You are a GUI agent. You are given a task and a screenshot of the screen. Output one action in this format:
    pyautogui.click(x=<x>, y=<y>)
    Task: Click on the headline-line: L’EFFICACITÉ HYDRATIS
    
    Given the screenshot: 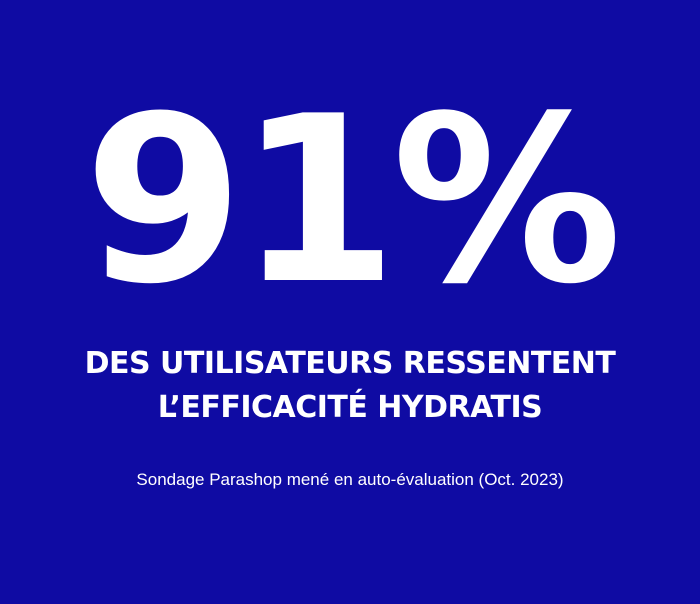 What is the action you would take?
    pyautogui.click(x=350, y=407)
    